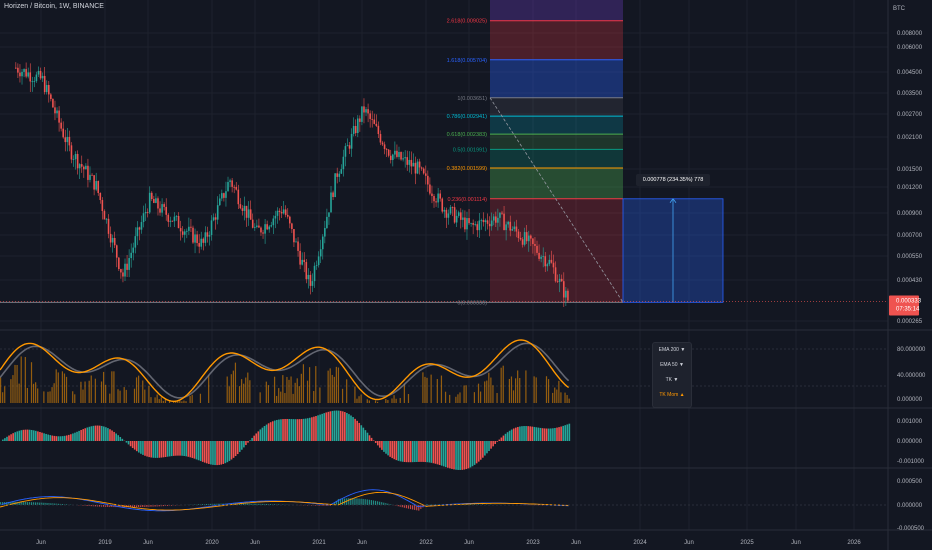 This screenshot has width=932, height=550. What do you see at coordinates (910, 138) in the screenshot?
I see `y-tick-5: 0.002100` at bounding box center [910, 138].